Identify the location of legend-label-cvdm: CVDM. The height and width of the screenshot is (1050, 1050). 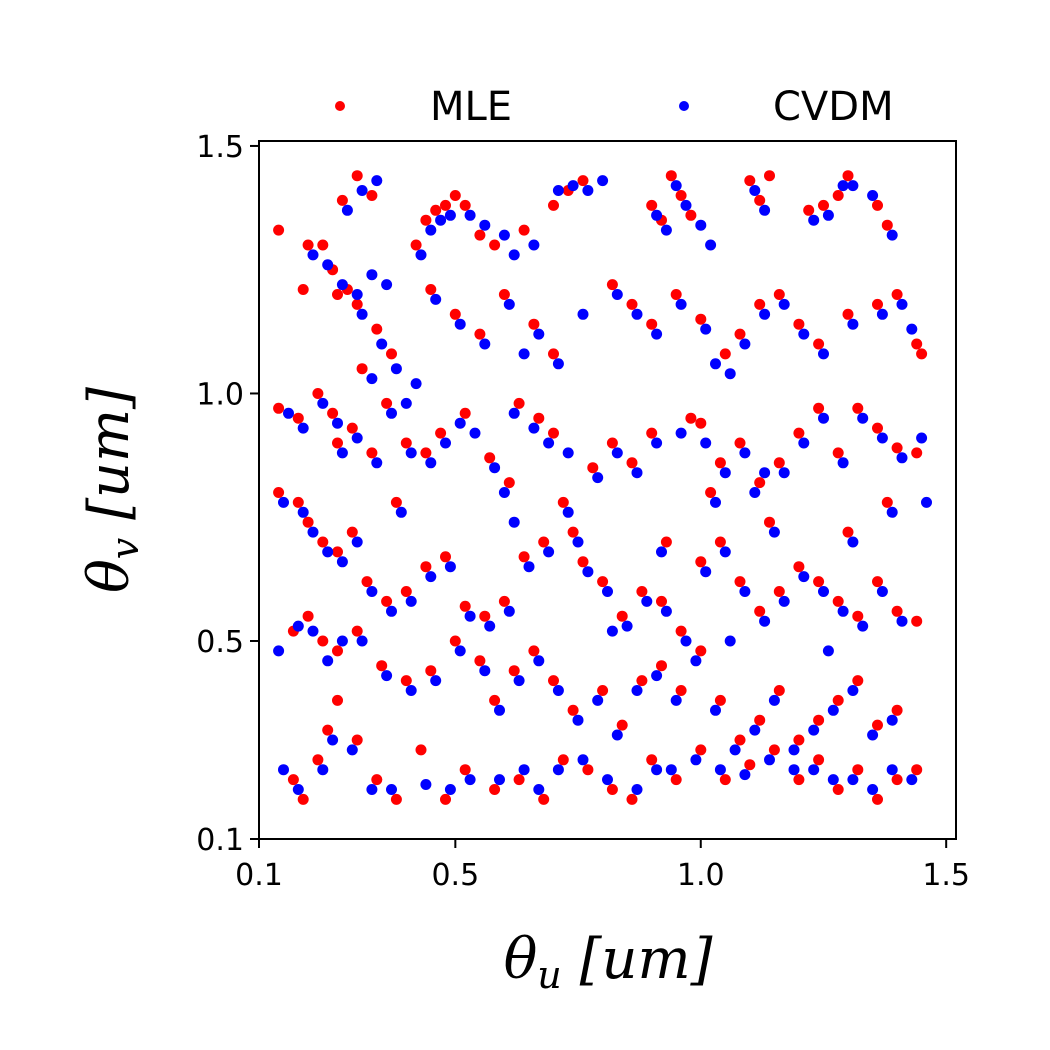
(833, 107).